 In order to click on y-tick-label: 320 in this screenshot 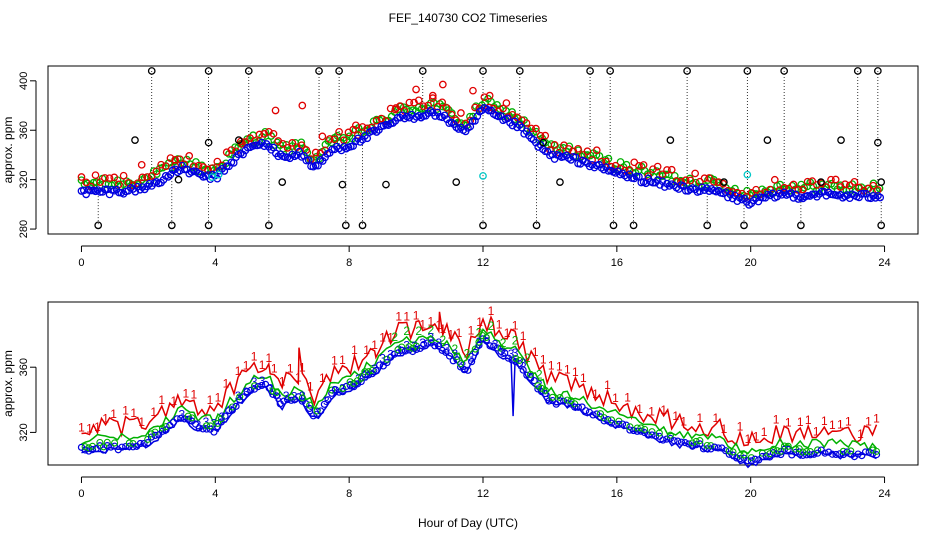, I will do `click(24, 179)`.